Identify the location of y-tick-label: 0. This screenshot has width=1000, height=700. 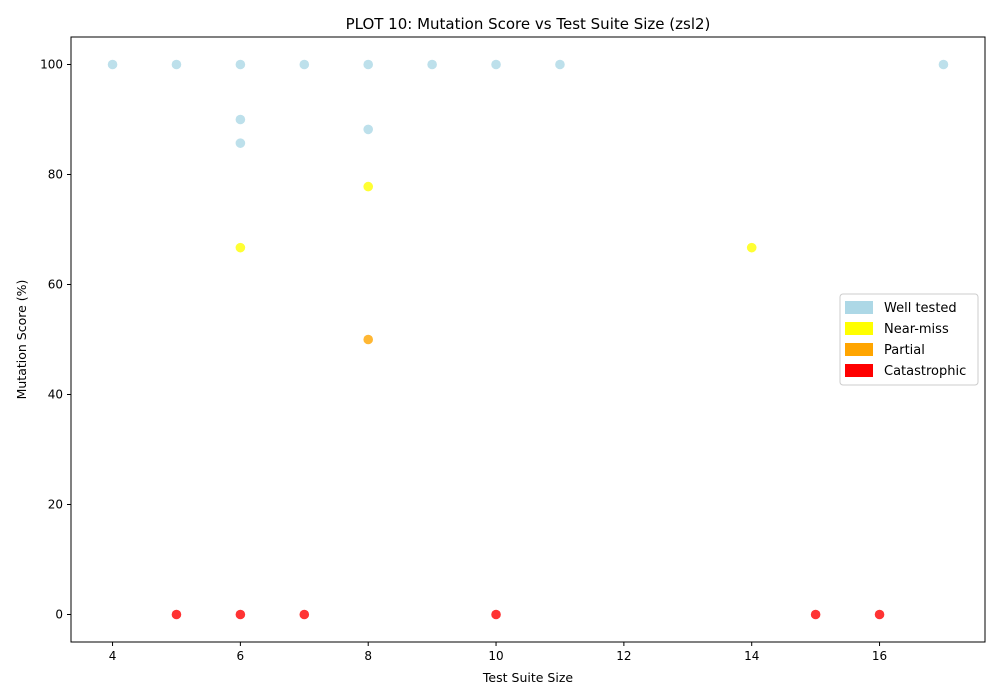
(59, 615).